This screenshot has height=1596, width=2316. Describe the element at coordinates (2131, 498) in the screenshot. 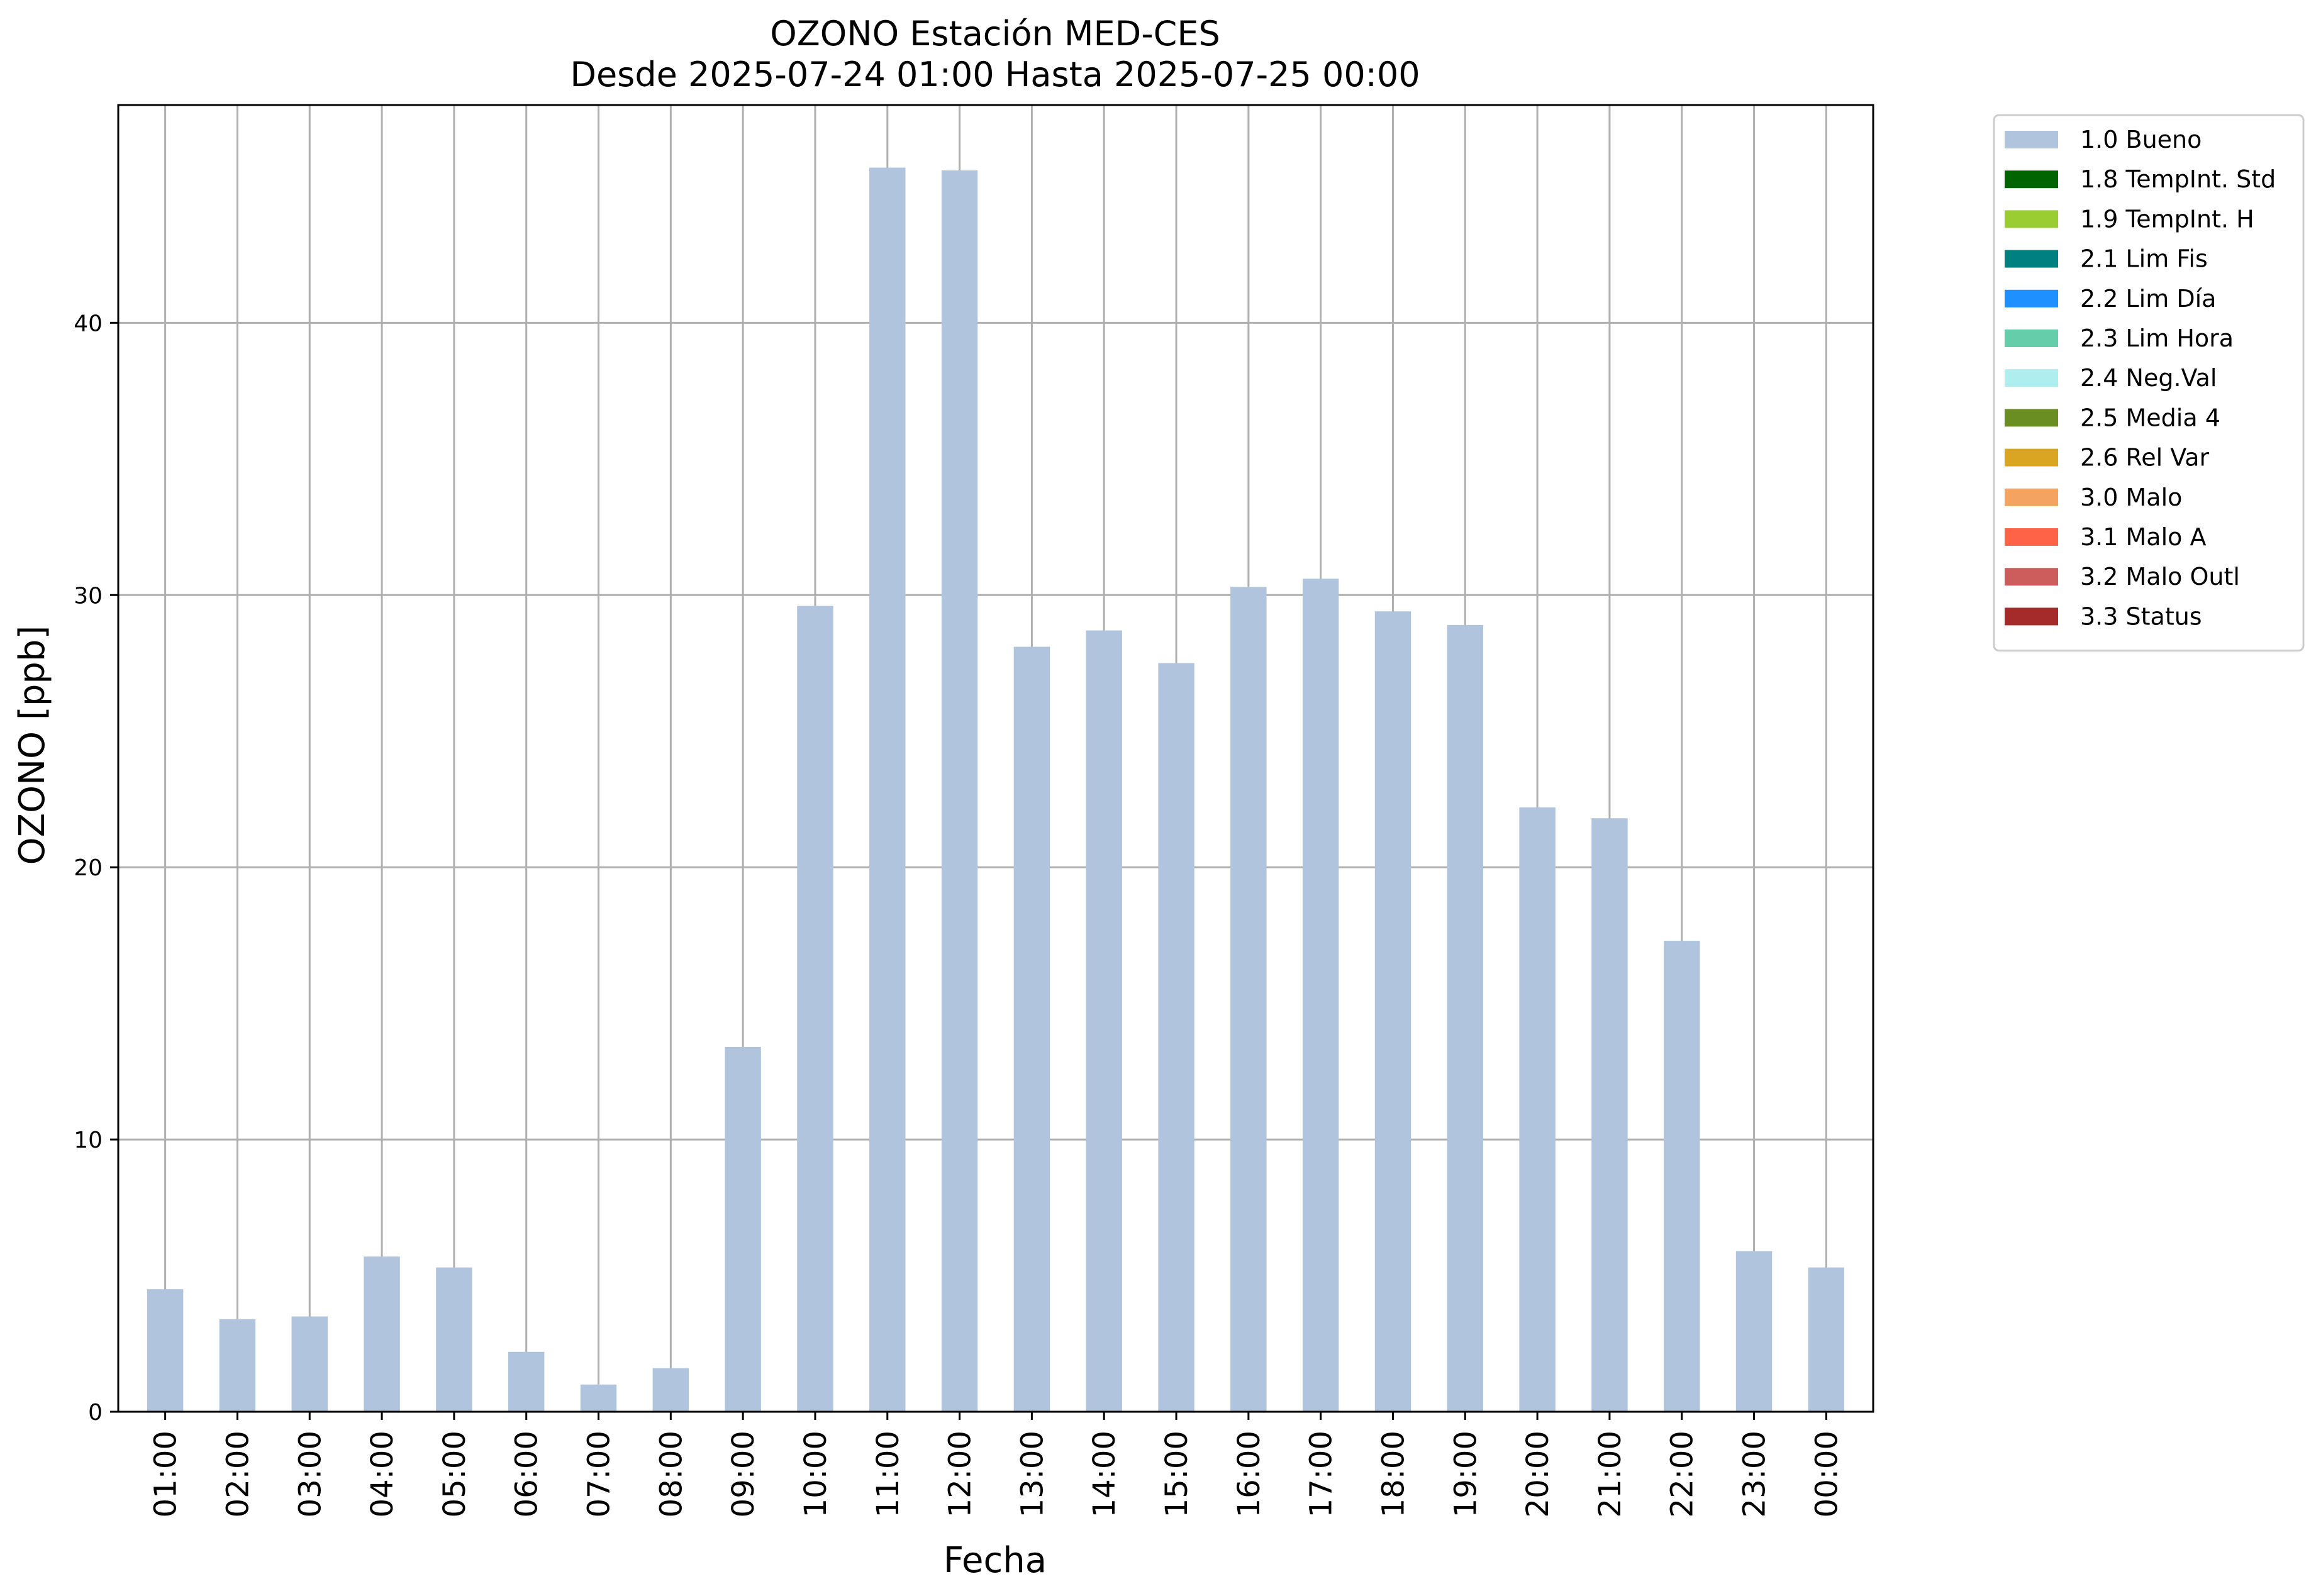

I see `legend-label: 3.0 Malo` at that location.